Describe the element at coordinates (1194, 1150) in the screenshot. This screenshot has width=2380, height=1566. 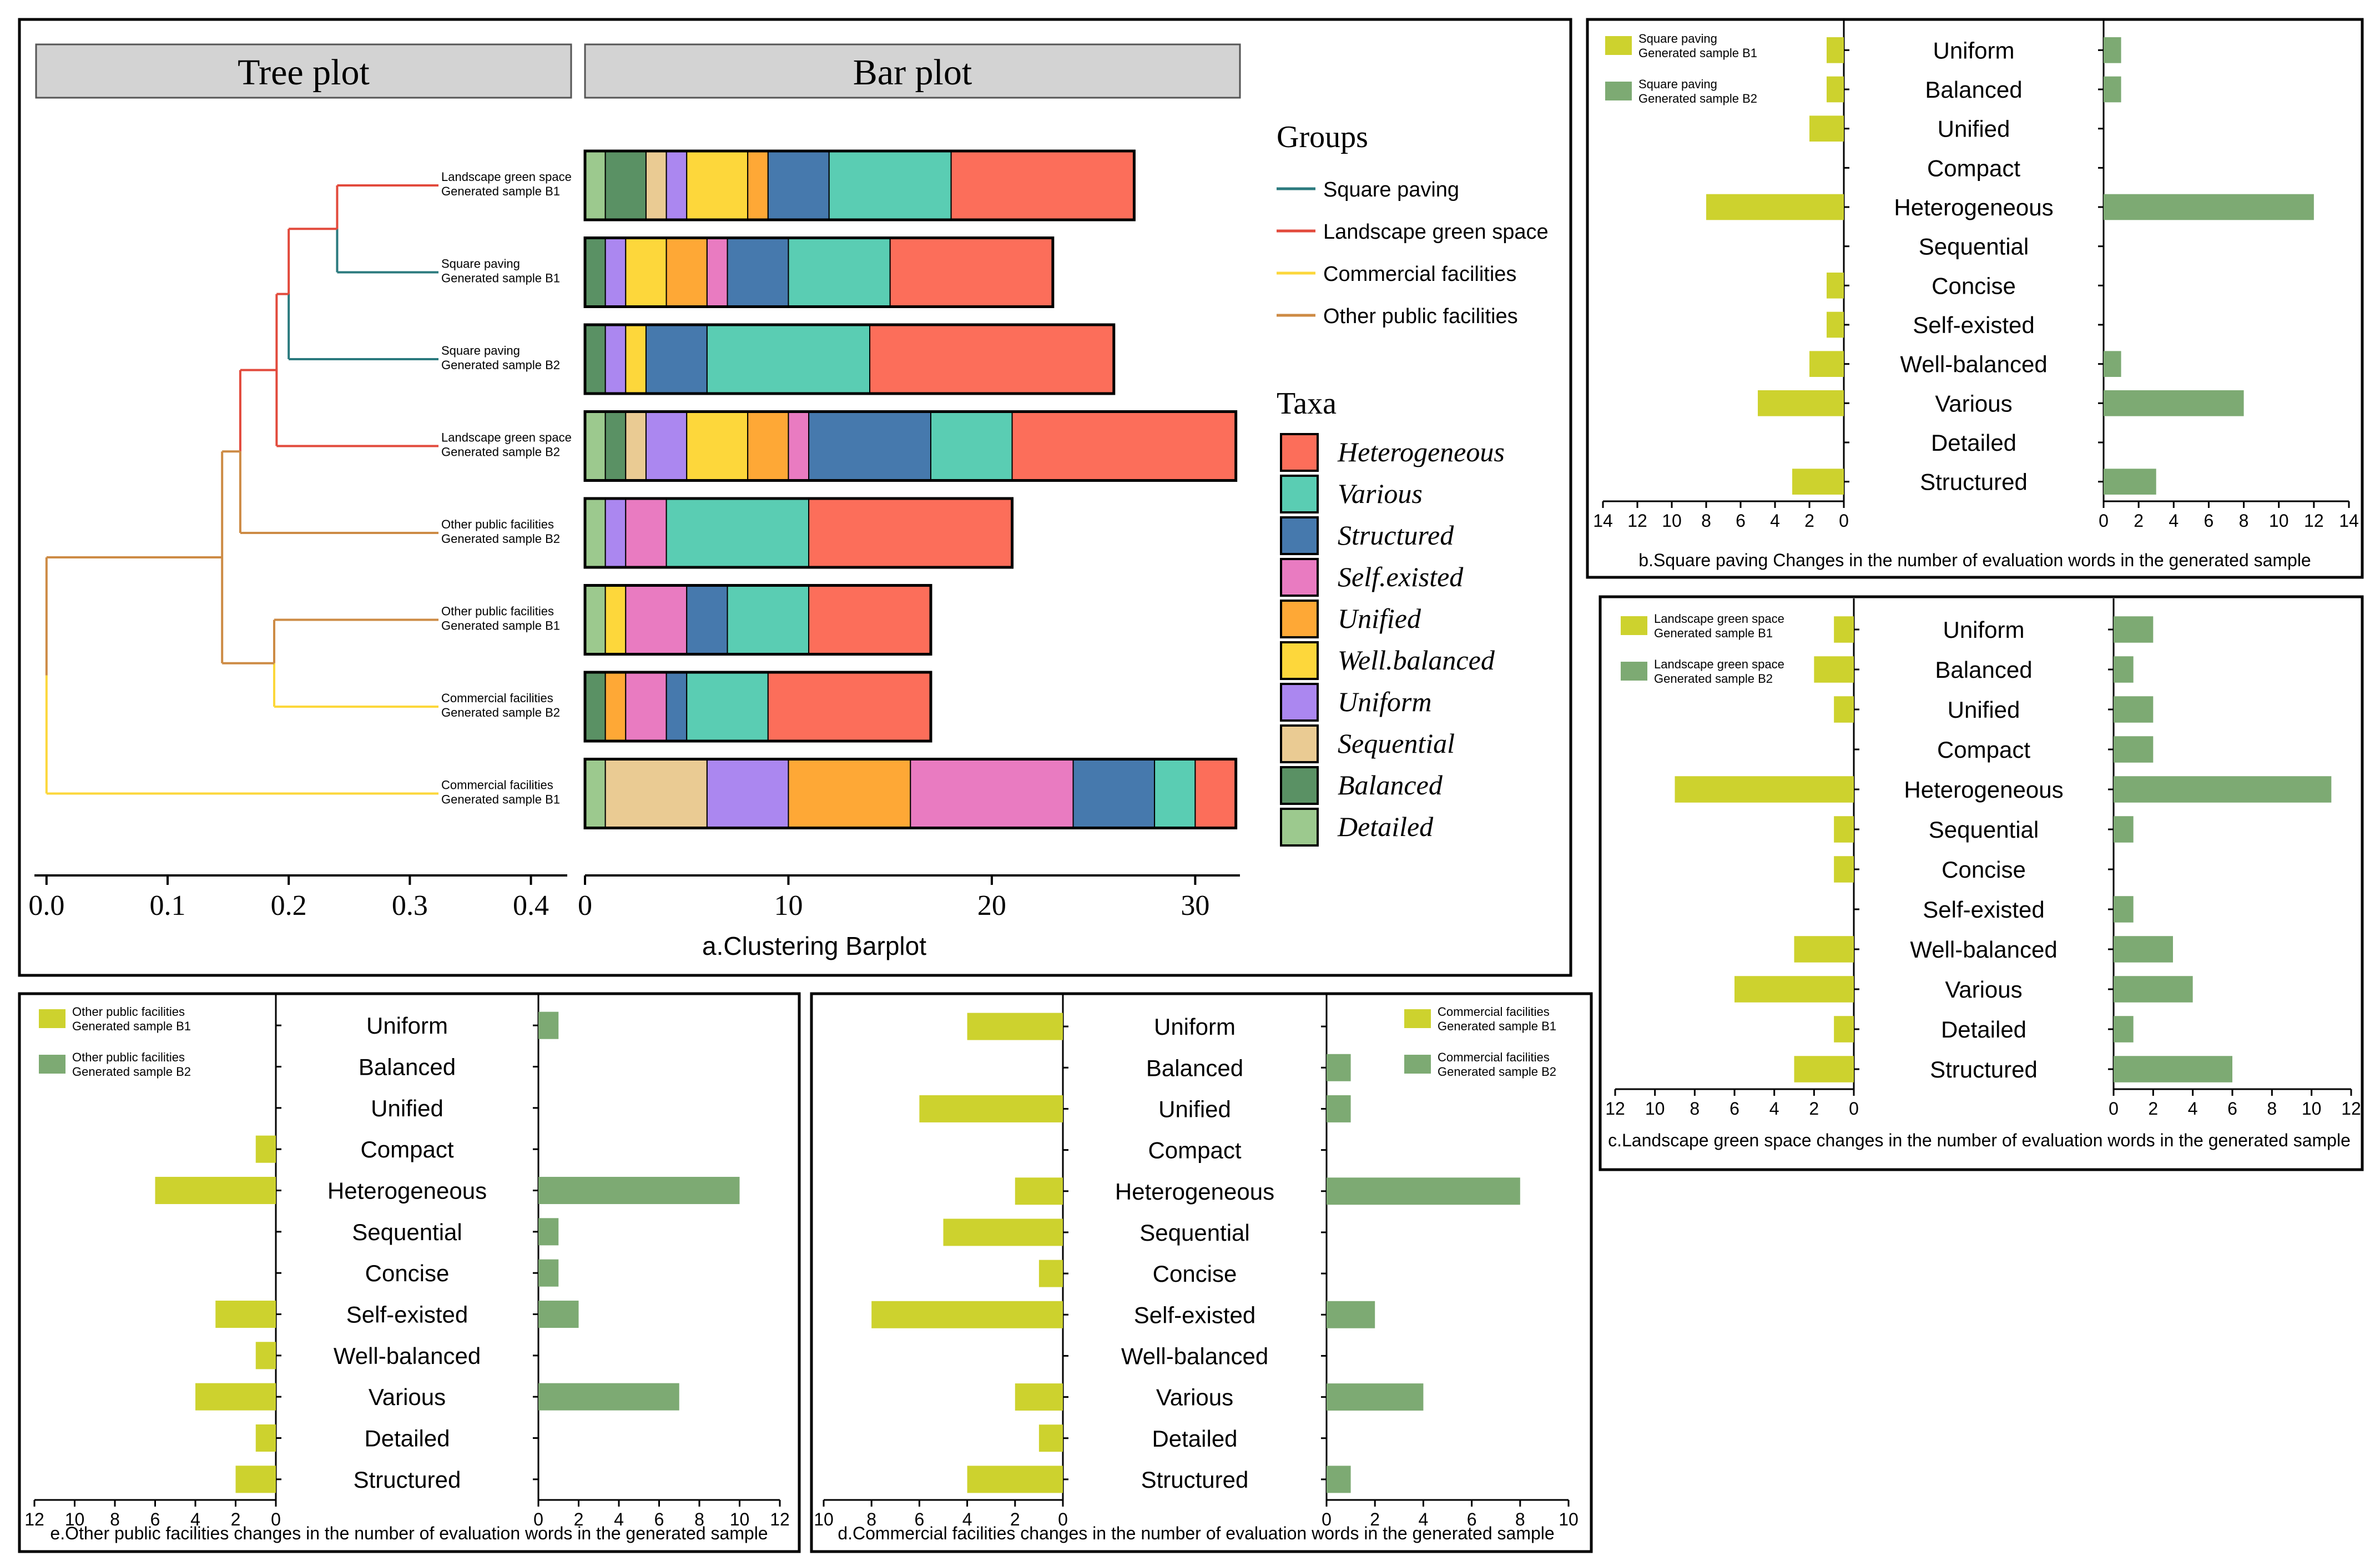
I see `category-label: Compact` at that location.